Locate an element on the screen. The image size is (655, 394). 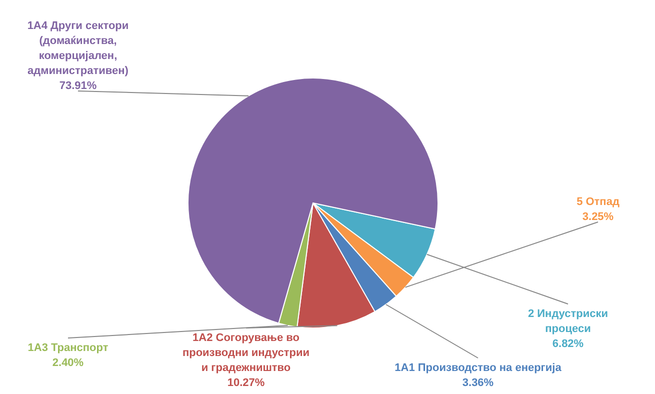
data-label: 3.36% is located at coordinates (478, 383).